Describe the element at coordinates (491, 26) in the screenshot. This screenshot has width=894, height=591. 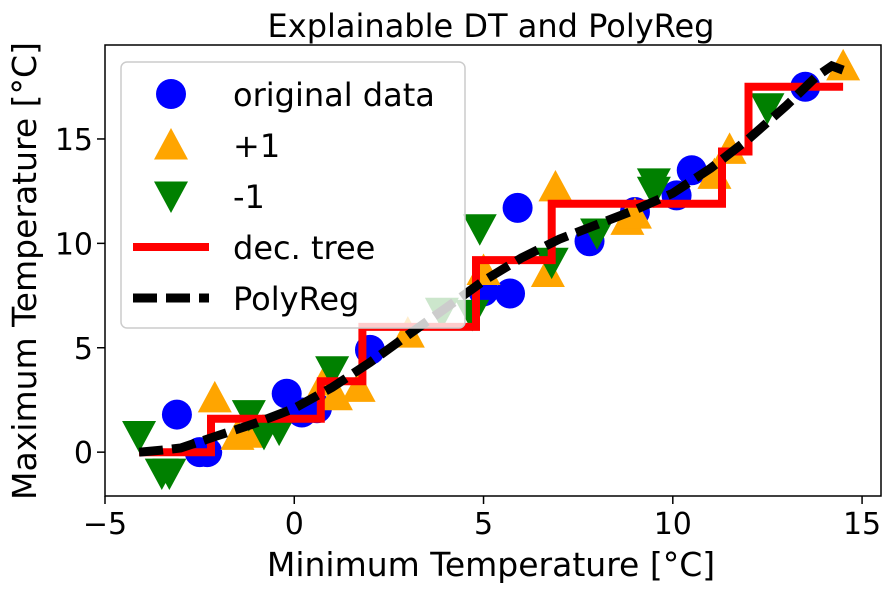
I see `chart-title: Explainable DT and PolyReg` at that location.